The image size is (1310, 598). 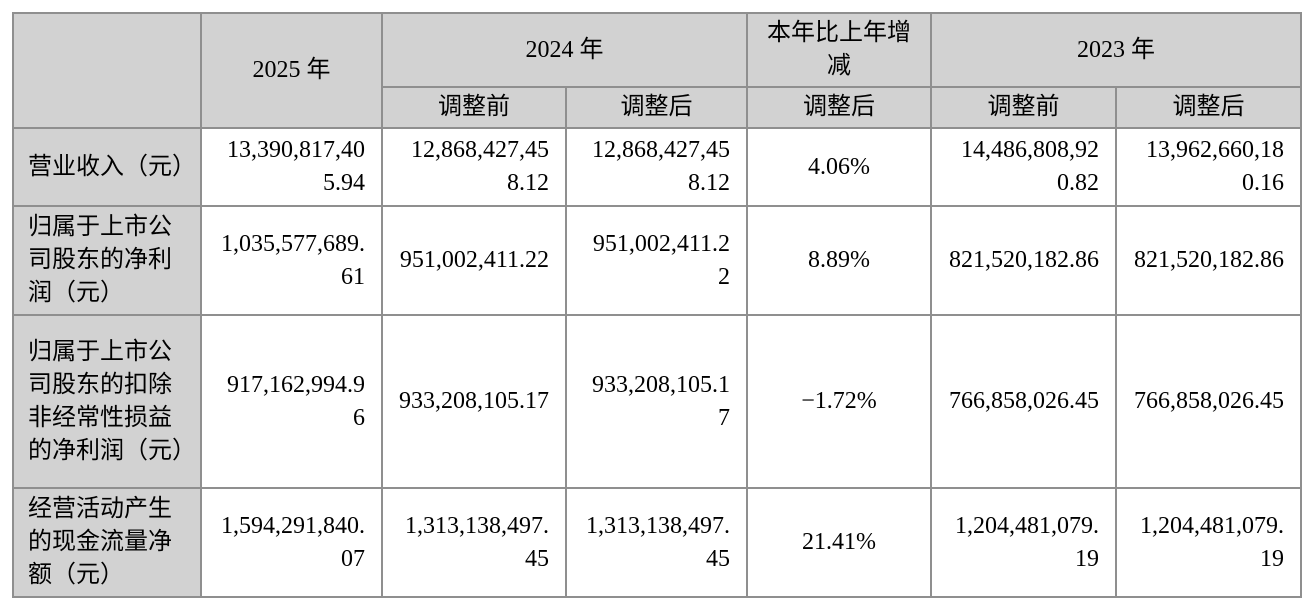 I want to click on net-profit-2023-before: 821,520,182.86, so click(x=1023, y=260).